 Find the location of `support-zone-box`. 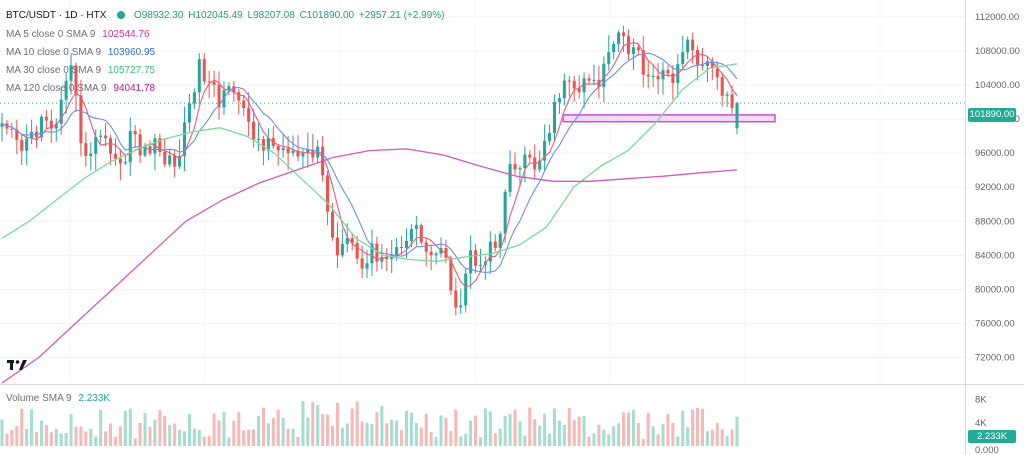

support-zone-box is located at coordinates (669, 118).